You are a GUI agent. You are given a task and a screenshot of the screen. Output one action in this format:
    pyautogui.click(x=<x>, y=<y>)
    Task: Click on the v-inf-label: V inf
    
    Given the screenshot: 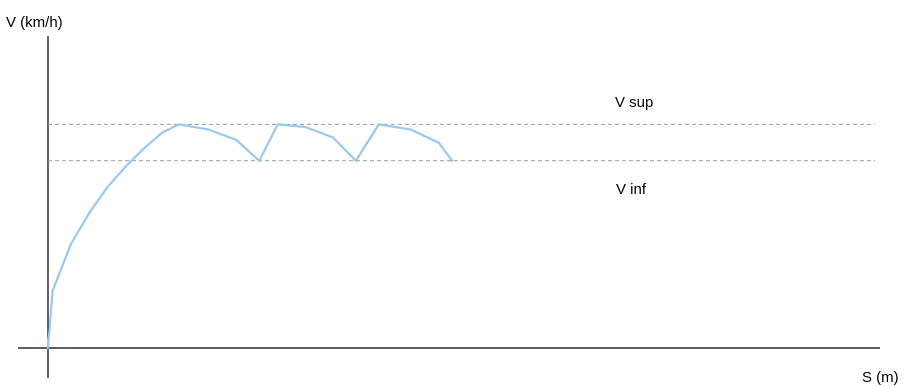 What is the action you would take?
    pyautogui.click(x=631, y=189)
    